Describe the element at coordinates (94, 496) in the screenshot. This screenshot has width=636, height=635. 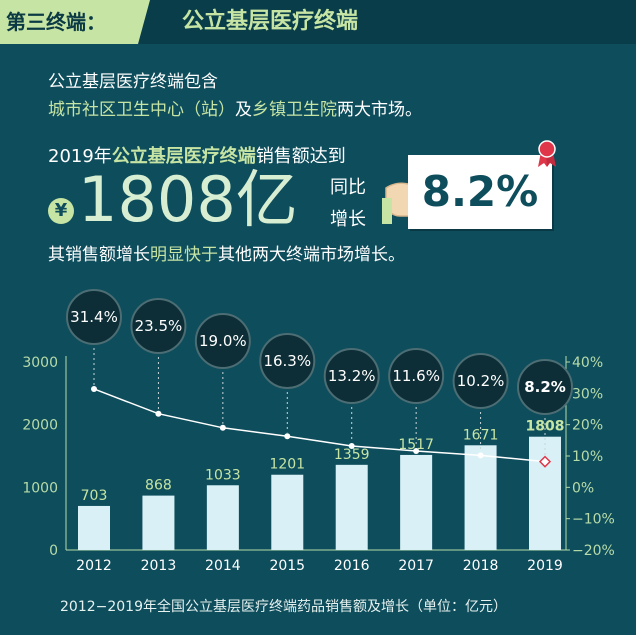
I see `bar-value-label: 703` at that location.